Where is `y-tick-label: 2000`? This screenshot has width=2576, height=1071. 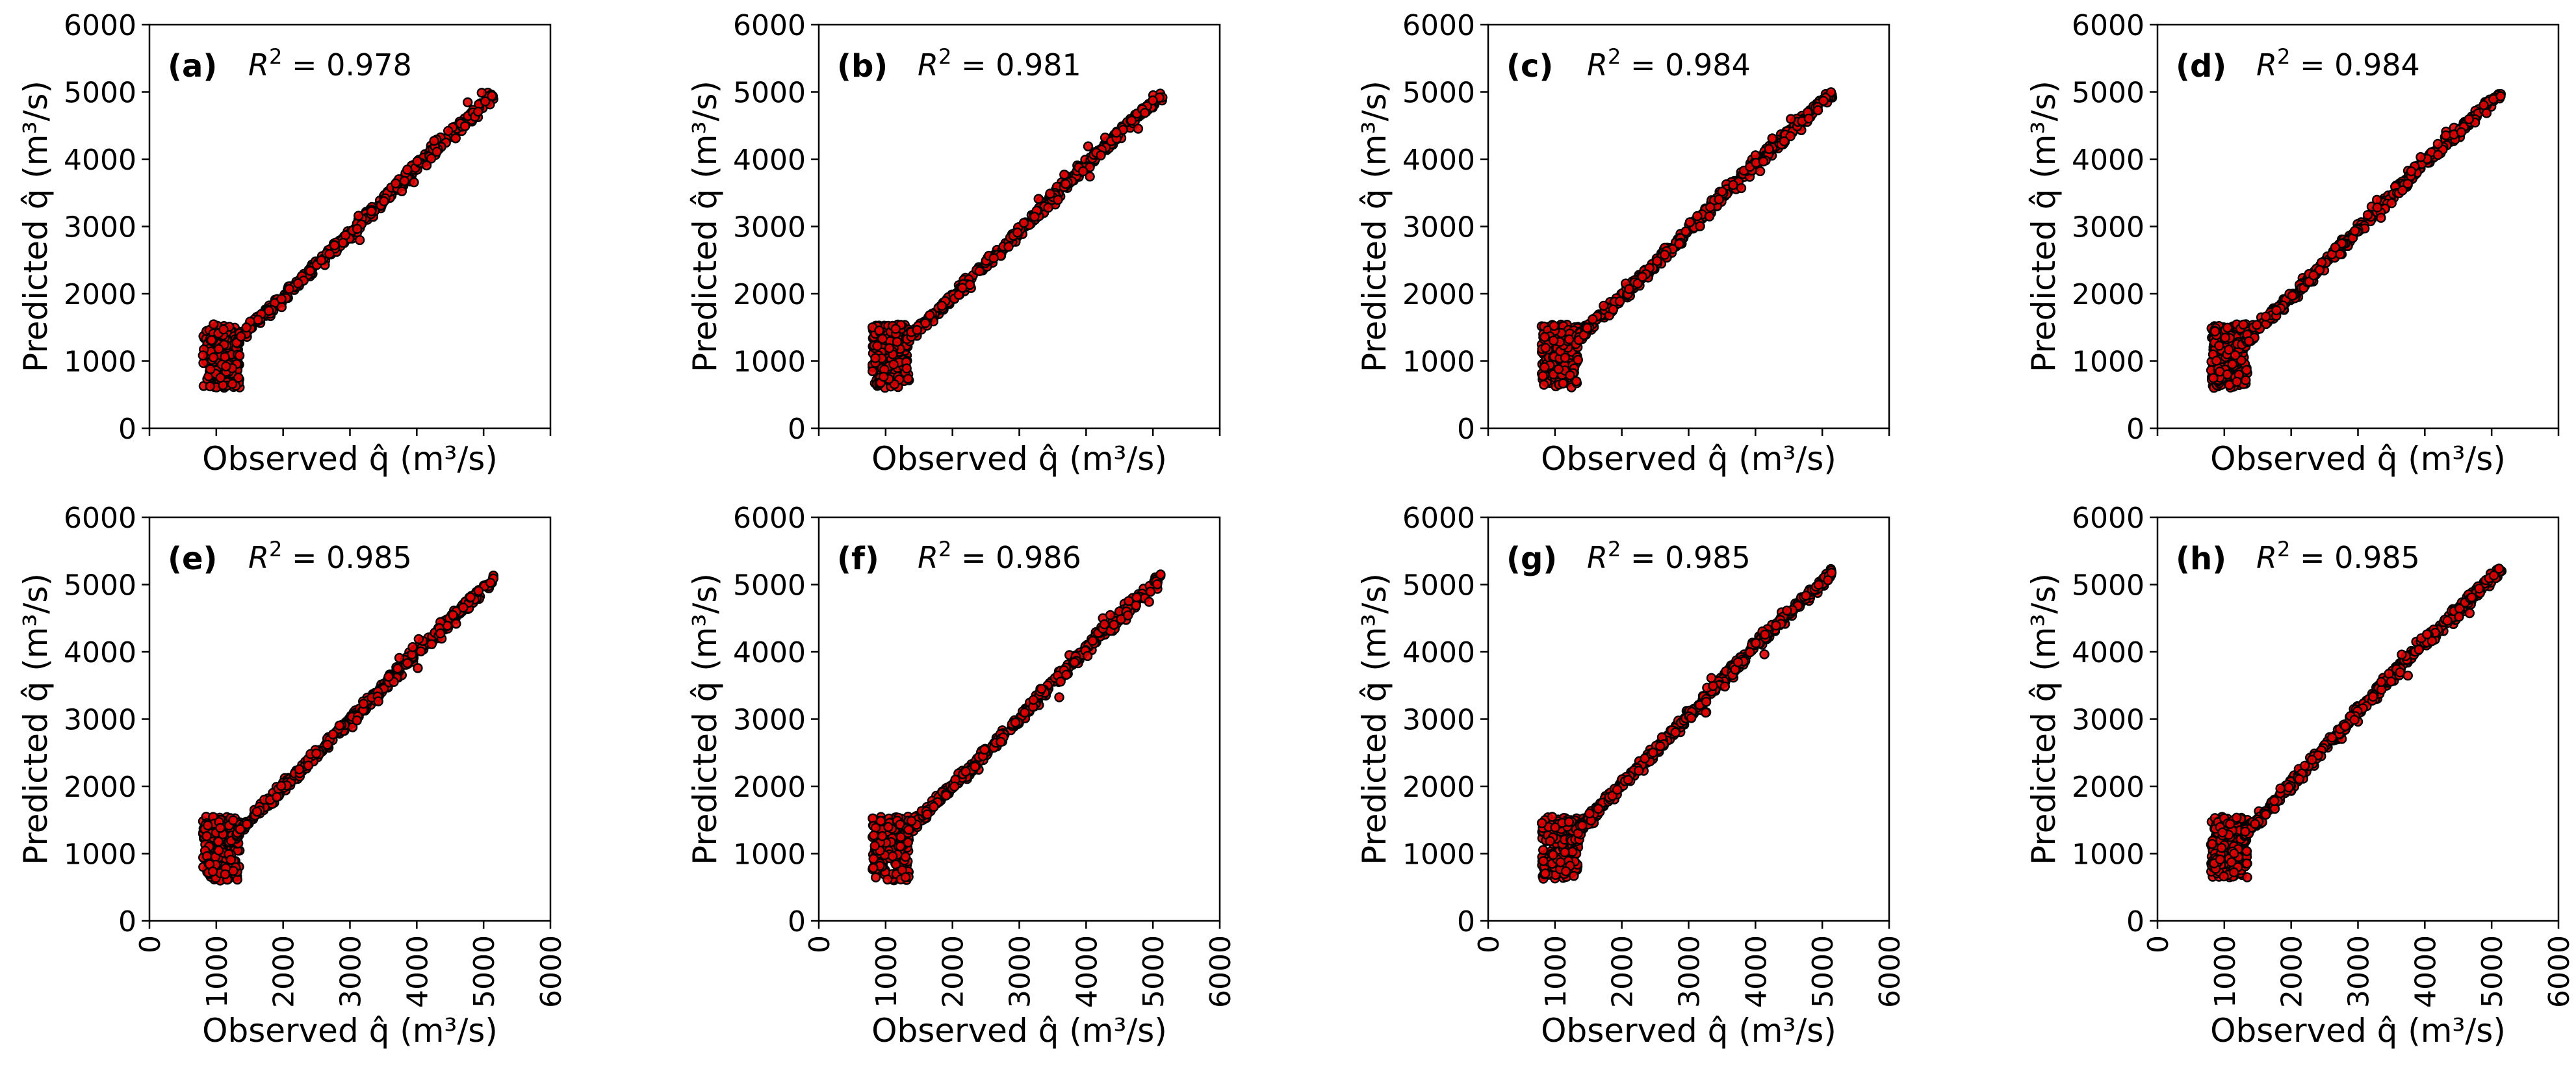
y-tick-label: 2000 is located at coordinates (770, 787).